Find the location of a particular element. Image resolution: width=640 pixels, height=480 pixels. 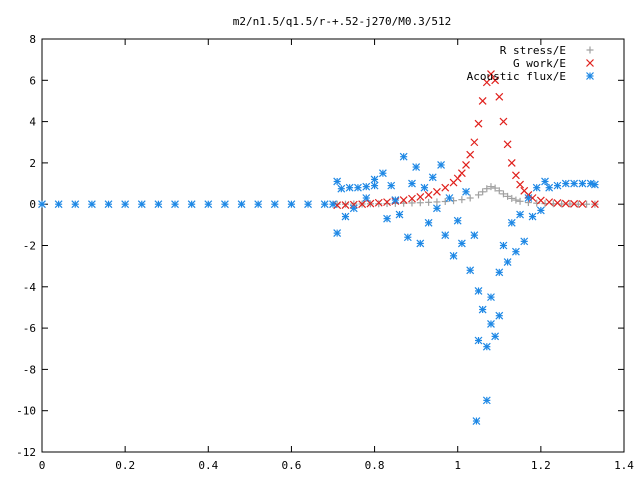

y-tick-label: 6 is located at coordinates (32, 80).